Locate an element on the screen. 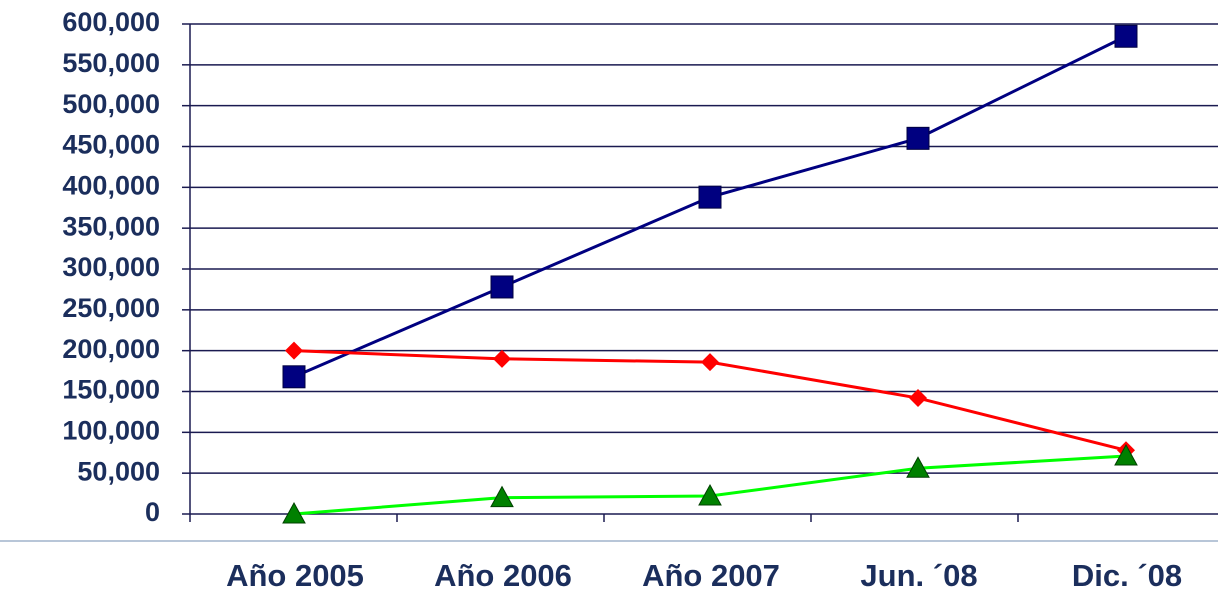 Image resolution: width=1218 pixels, height=592 pixels. y-tick-label: 400,000 is located at coordinates (111, 185).